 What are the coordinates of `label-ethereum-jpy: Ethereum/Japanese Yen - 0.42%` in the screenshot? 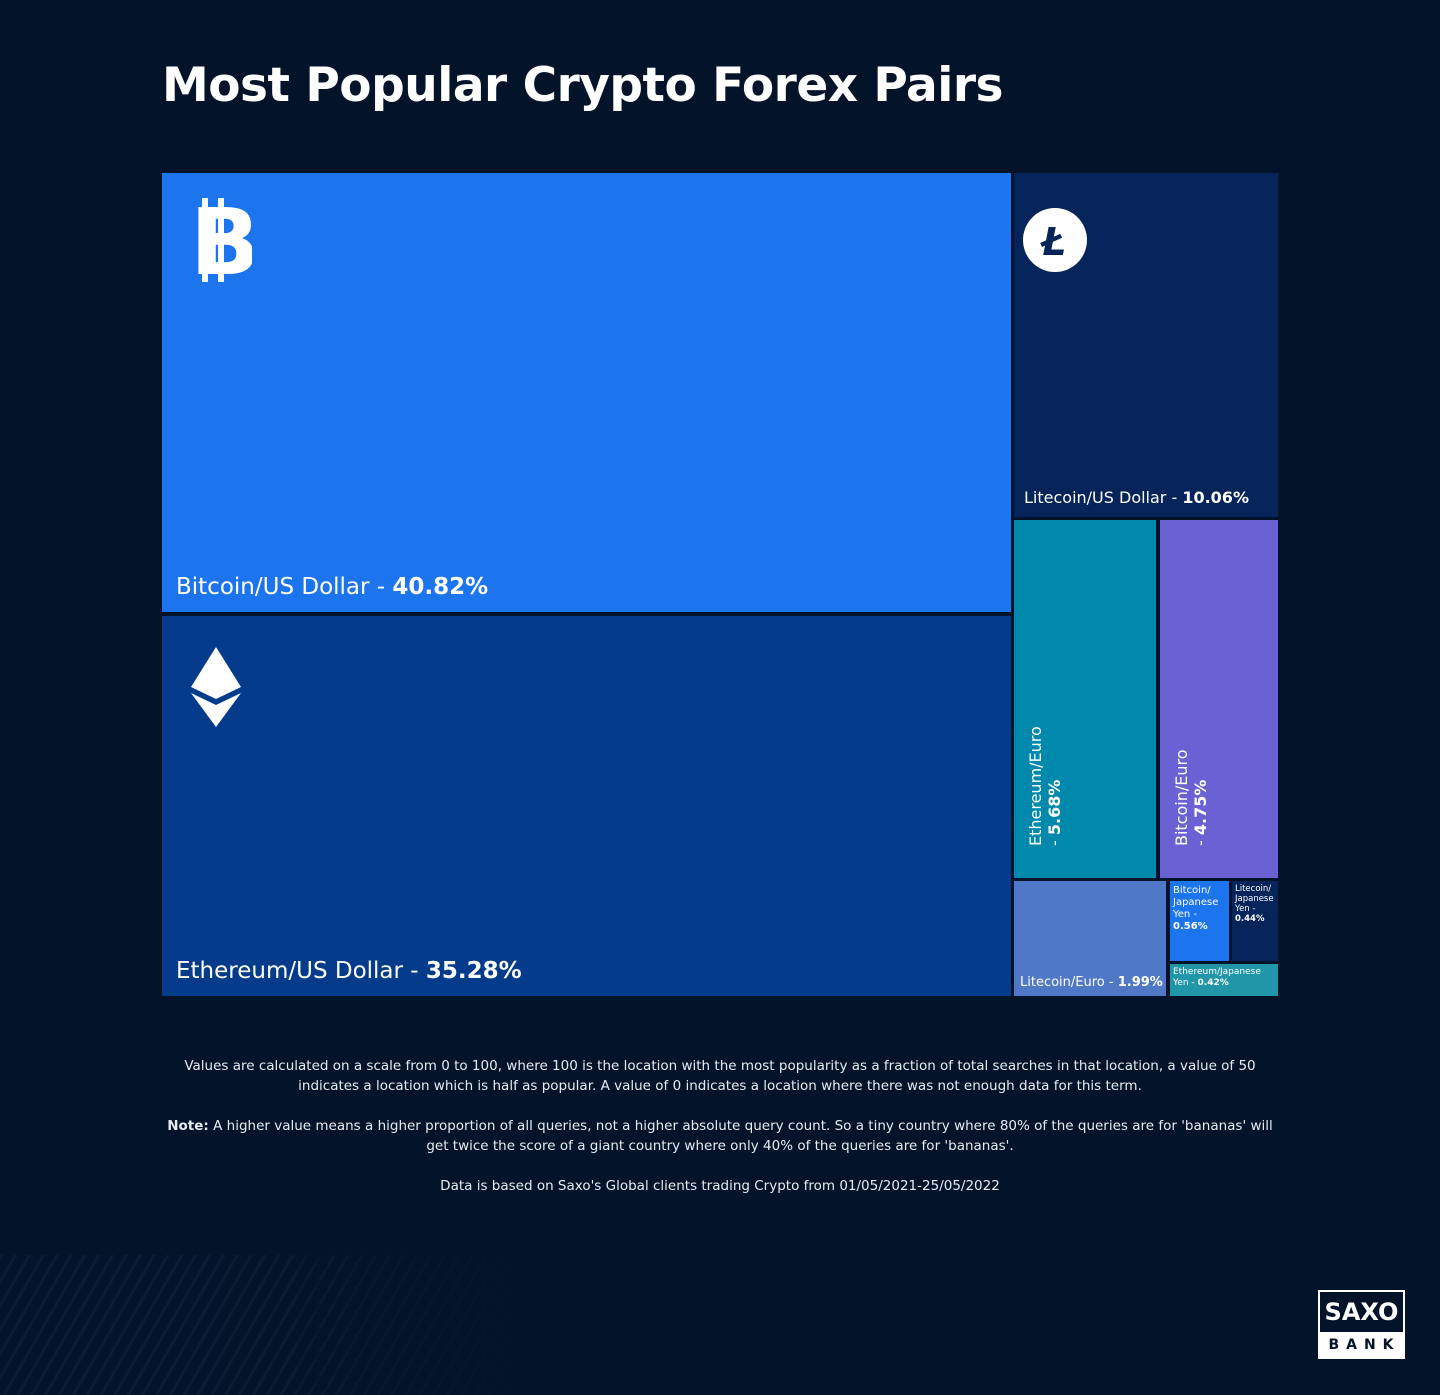 It's located at (1217, 977).